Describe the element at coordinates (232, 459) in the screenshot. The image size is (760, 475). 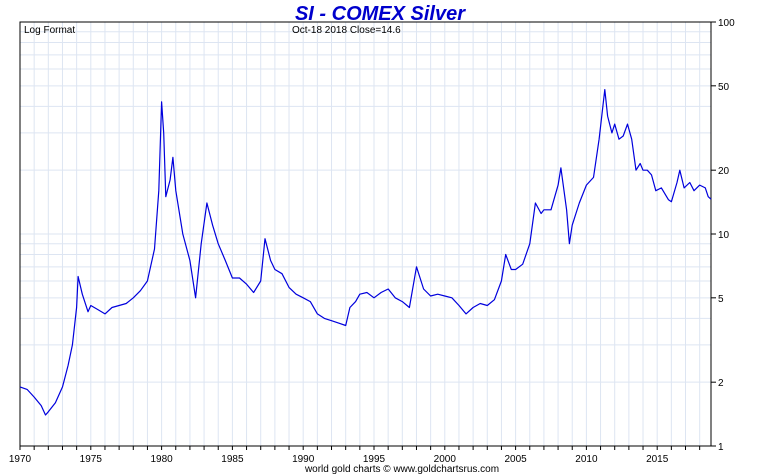
I see `x-tick-label: 1985` at that location.